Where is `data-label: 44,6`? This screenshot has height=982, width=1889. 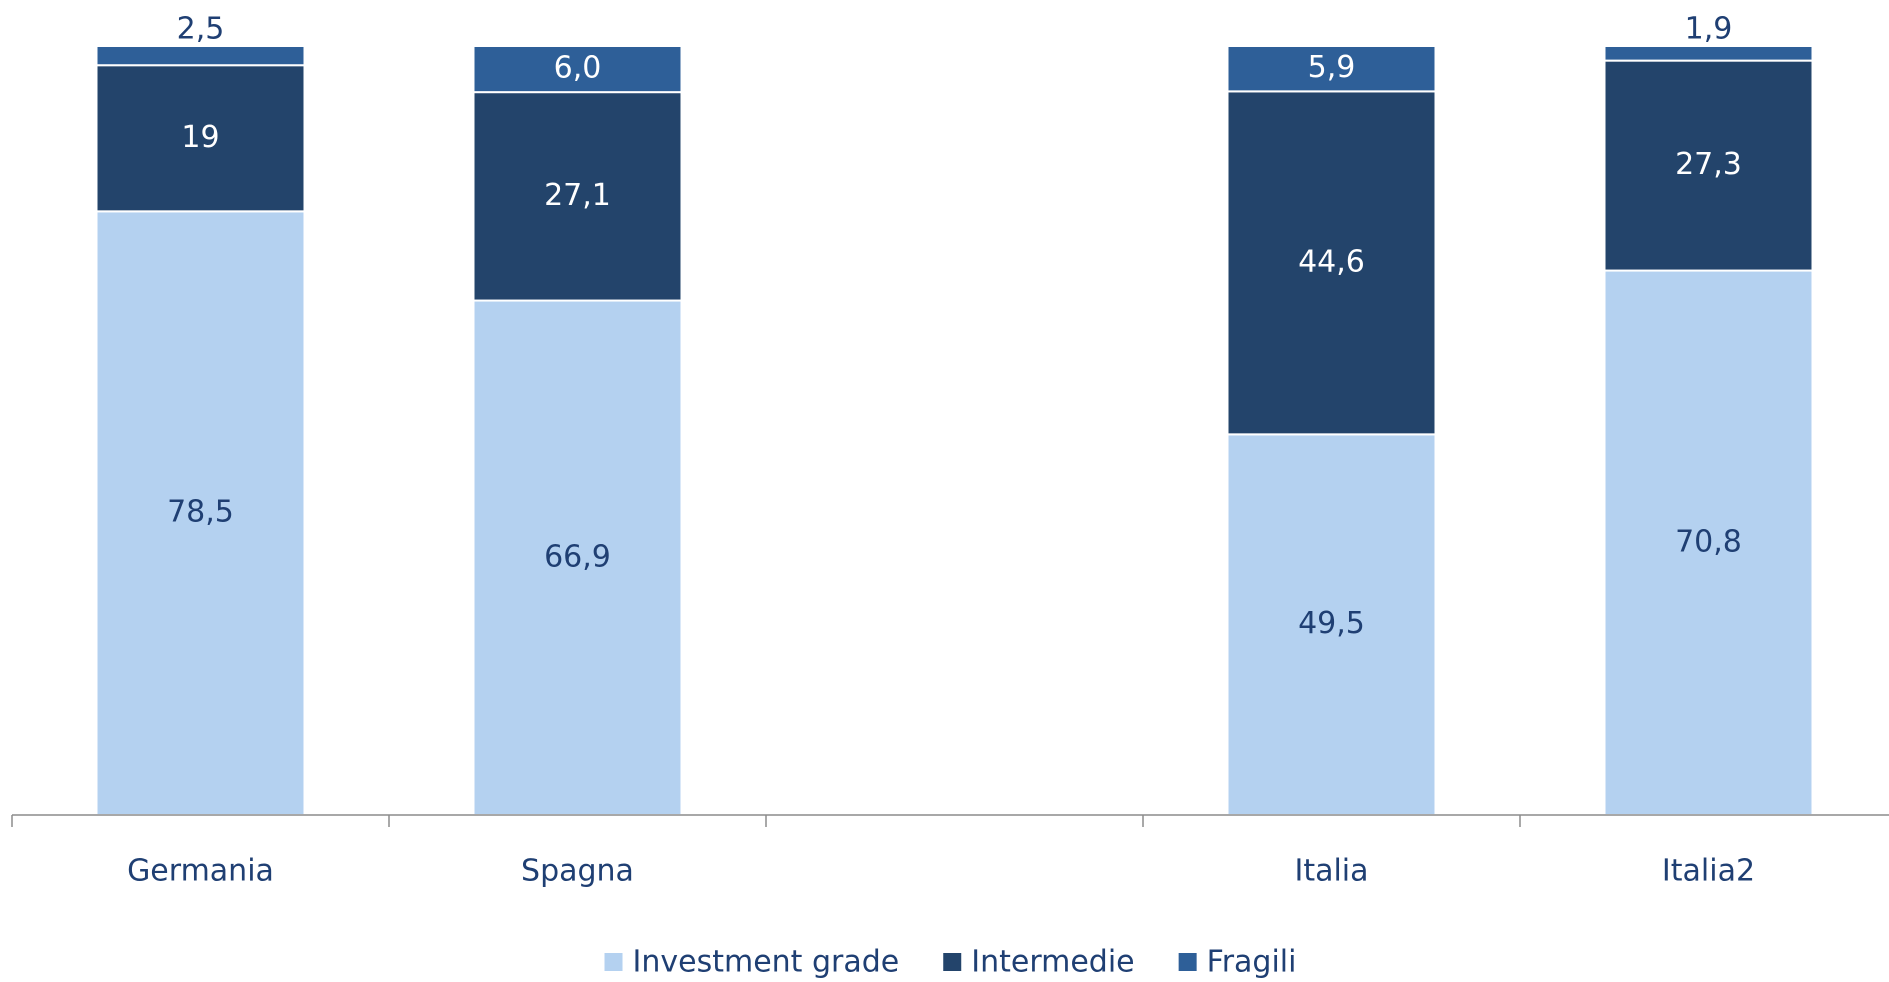 data-label: 44,6 is located at coordinates (1331, 261).